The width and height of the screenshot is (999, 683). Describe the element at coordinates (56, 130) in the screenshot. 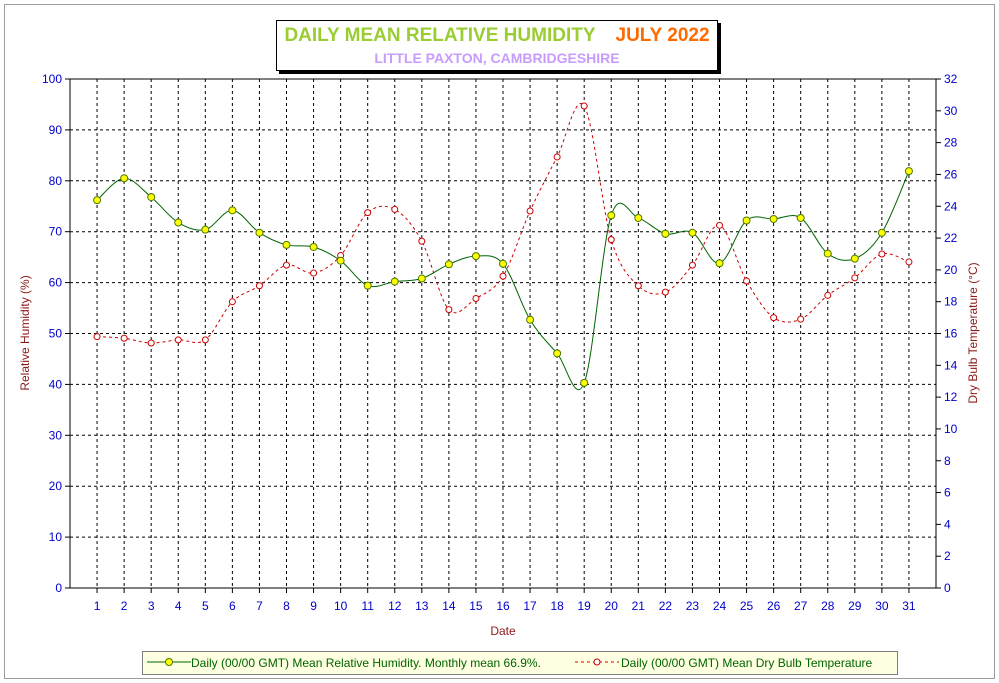

I see `y-tick-label: 90` at that location.